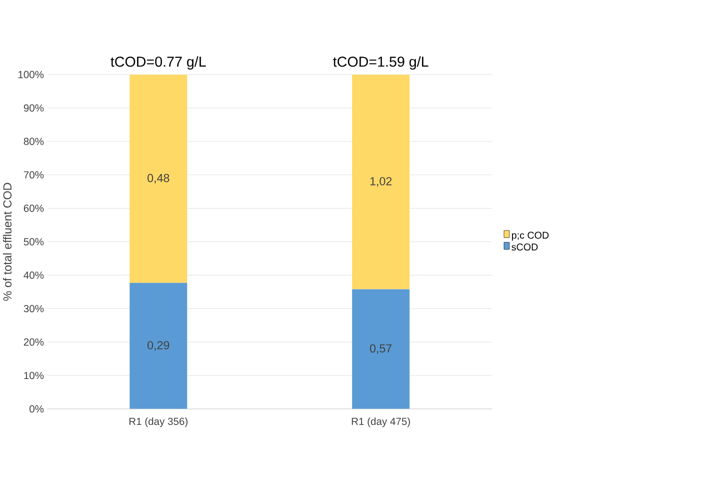 This screenshot has width=721, height=481. What do you see at coordinates (7, 241) in the screenshot?
I see `y-axis-title: % of total effluent COD` at bounding box center [7, 241].